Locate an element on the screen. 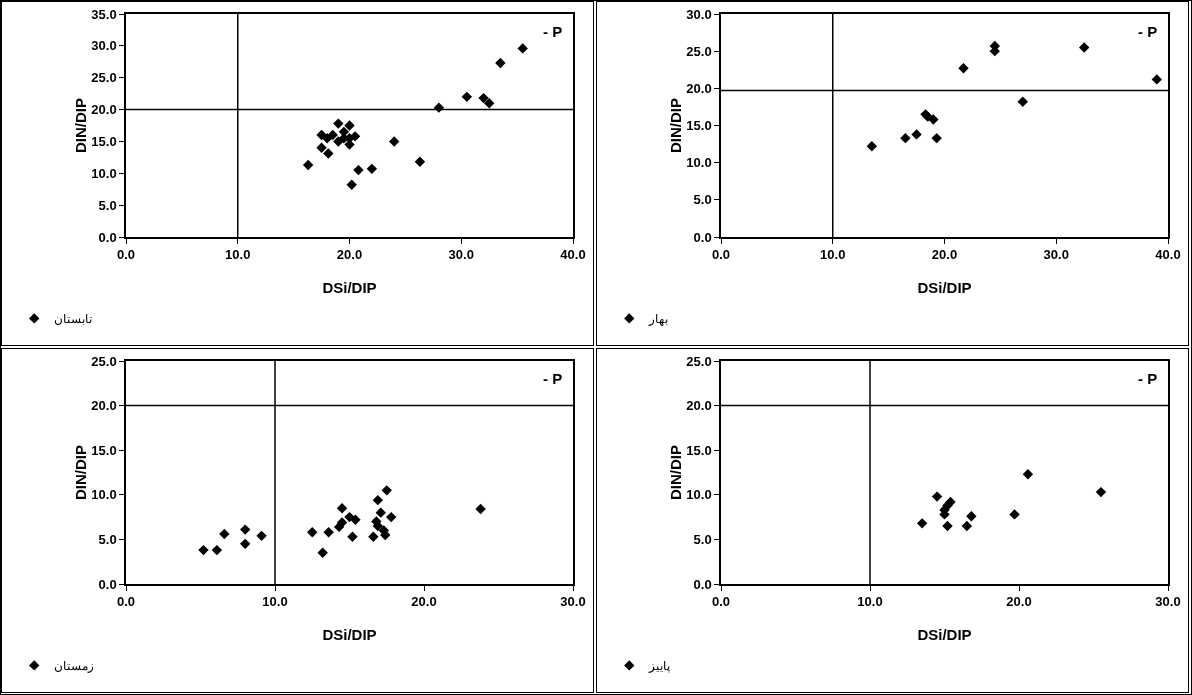 Image resolution: width=1192 pixels, height=695 pixels. y-tick-label: 35.0 is located at coordinates (104, 14).